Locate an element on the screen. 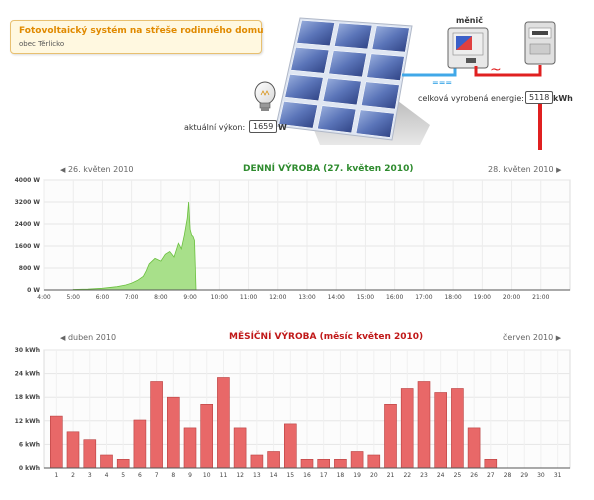 This screenshot has width=594, height=500. monthly-next-month-link: červen 2010 ▶ is located at coordinates (532, 337).